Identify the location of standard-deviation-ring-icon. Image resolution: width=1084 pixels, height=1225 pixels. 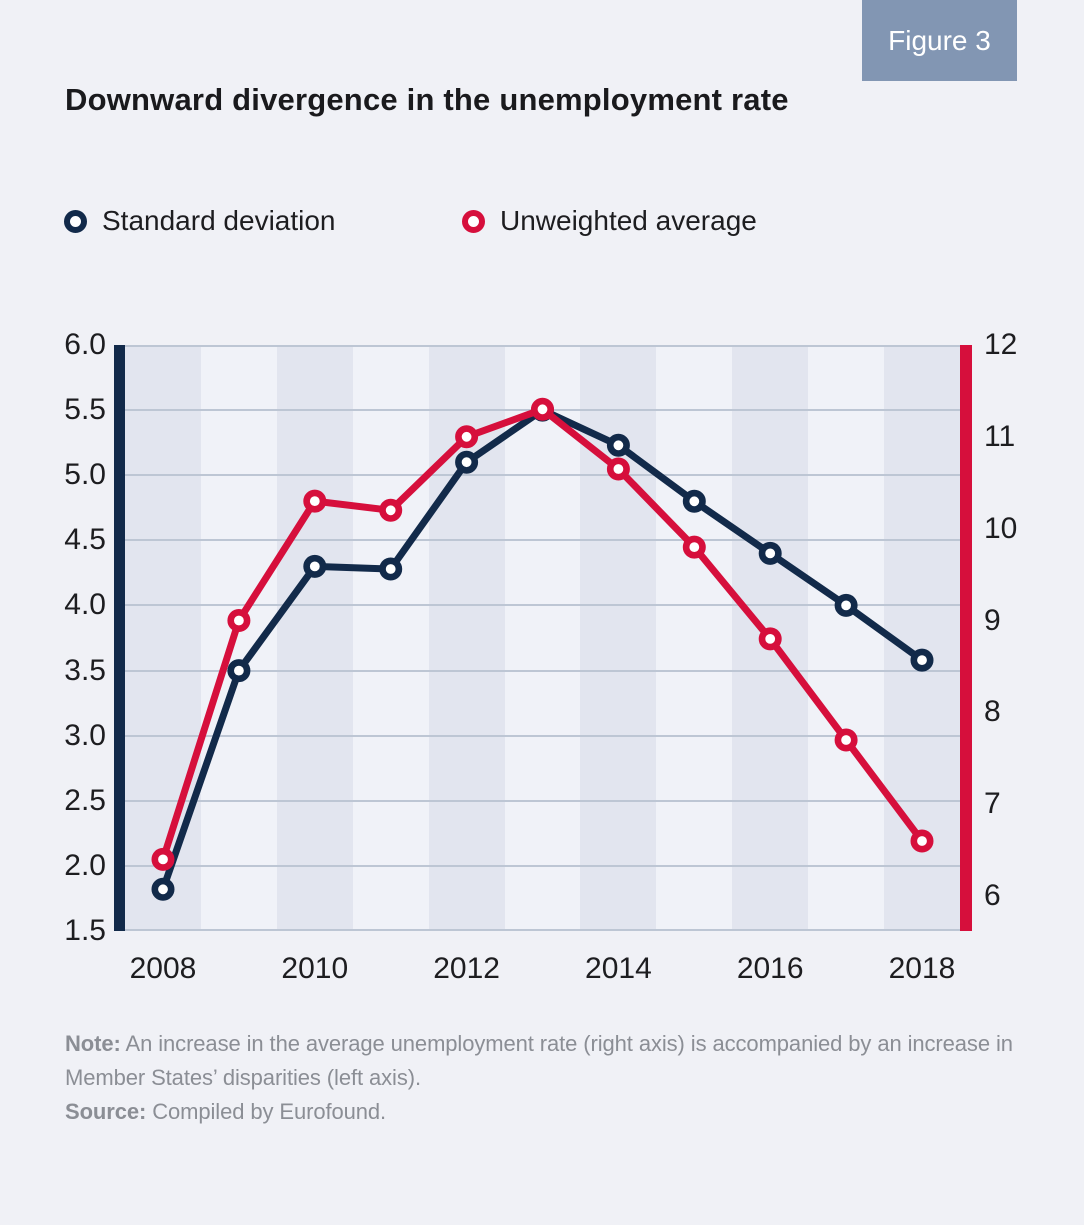
(75, 221).